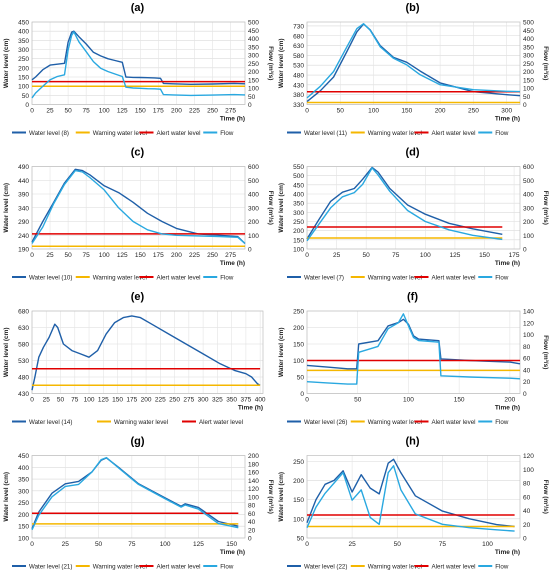  I want to click on y-tick-label: 380, so click(298, 95).